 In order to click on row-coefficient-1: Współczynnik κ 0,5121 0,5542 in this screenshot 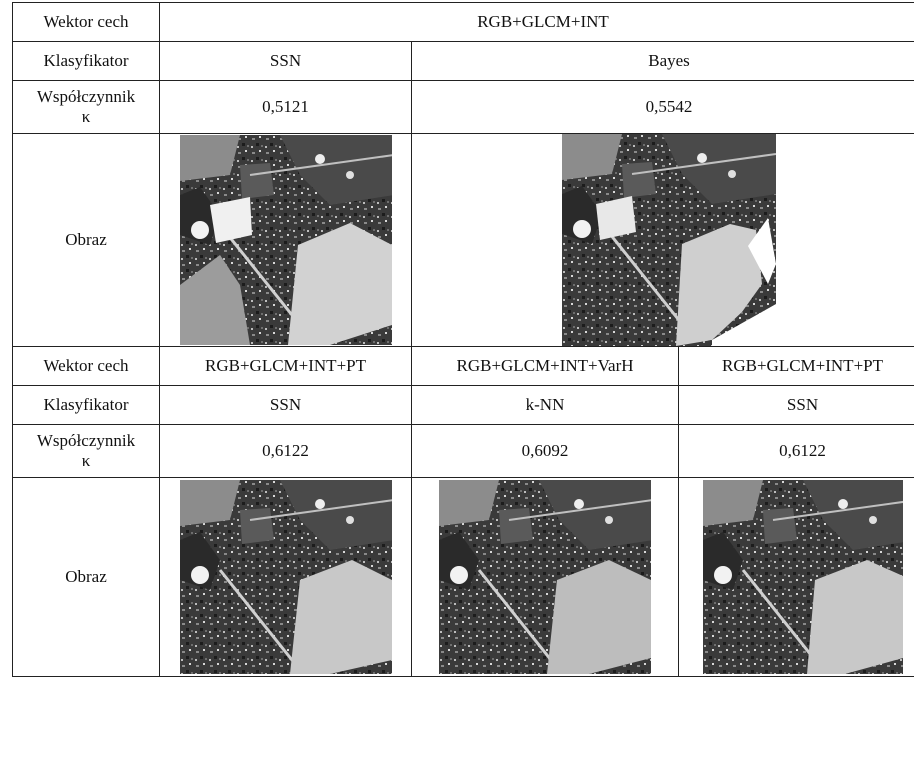, I will do `click(463, 107)`.